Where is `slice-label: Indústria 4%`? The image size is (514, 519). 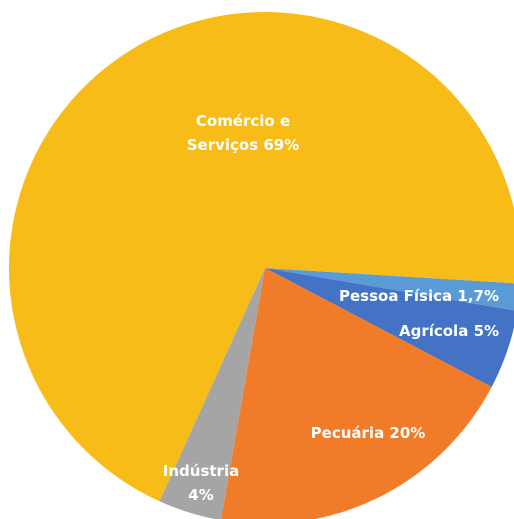 slice-label: Indústria 4% is located at coordinates (201, 483).